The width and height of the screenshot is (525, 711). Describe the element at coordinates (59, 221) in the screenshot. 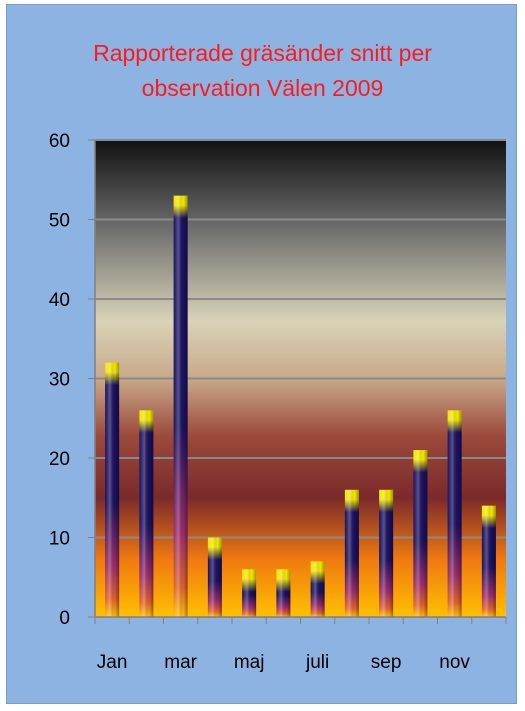

I see `y-tick-label: 50` at that location.